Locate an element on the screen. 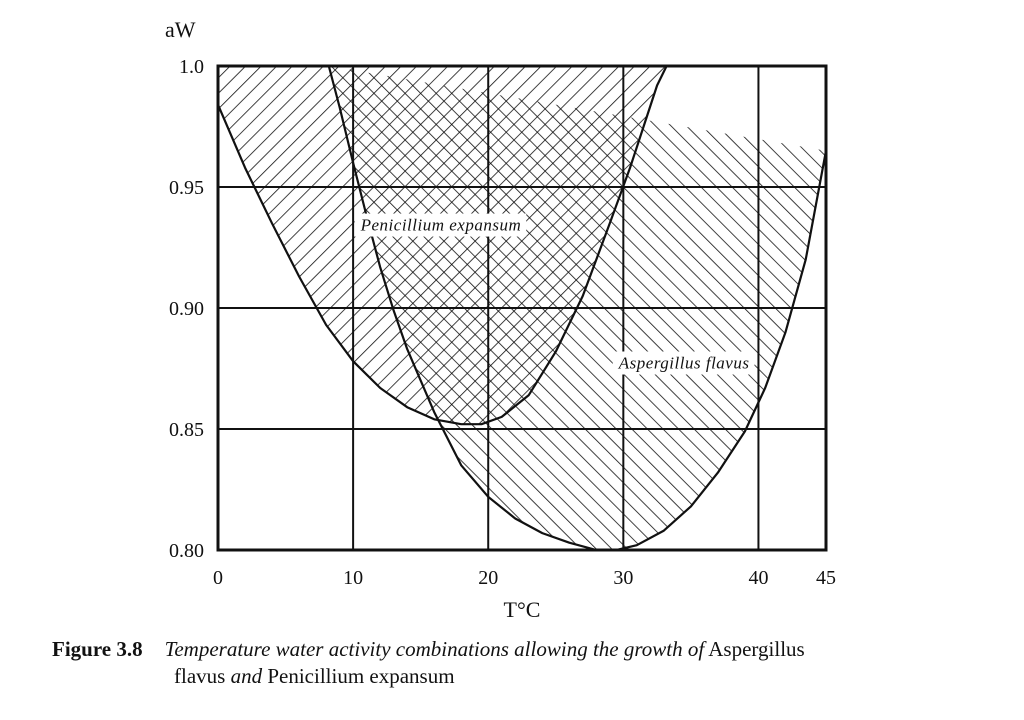  series-label-group-1: Penicillium expansum is located at coordinates (440, 225).